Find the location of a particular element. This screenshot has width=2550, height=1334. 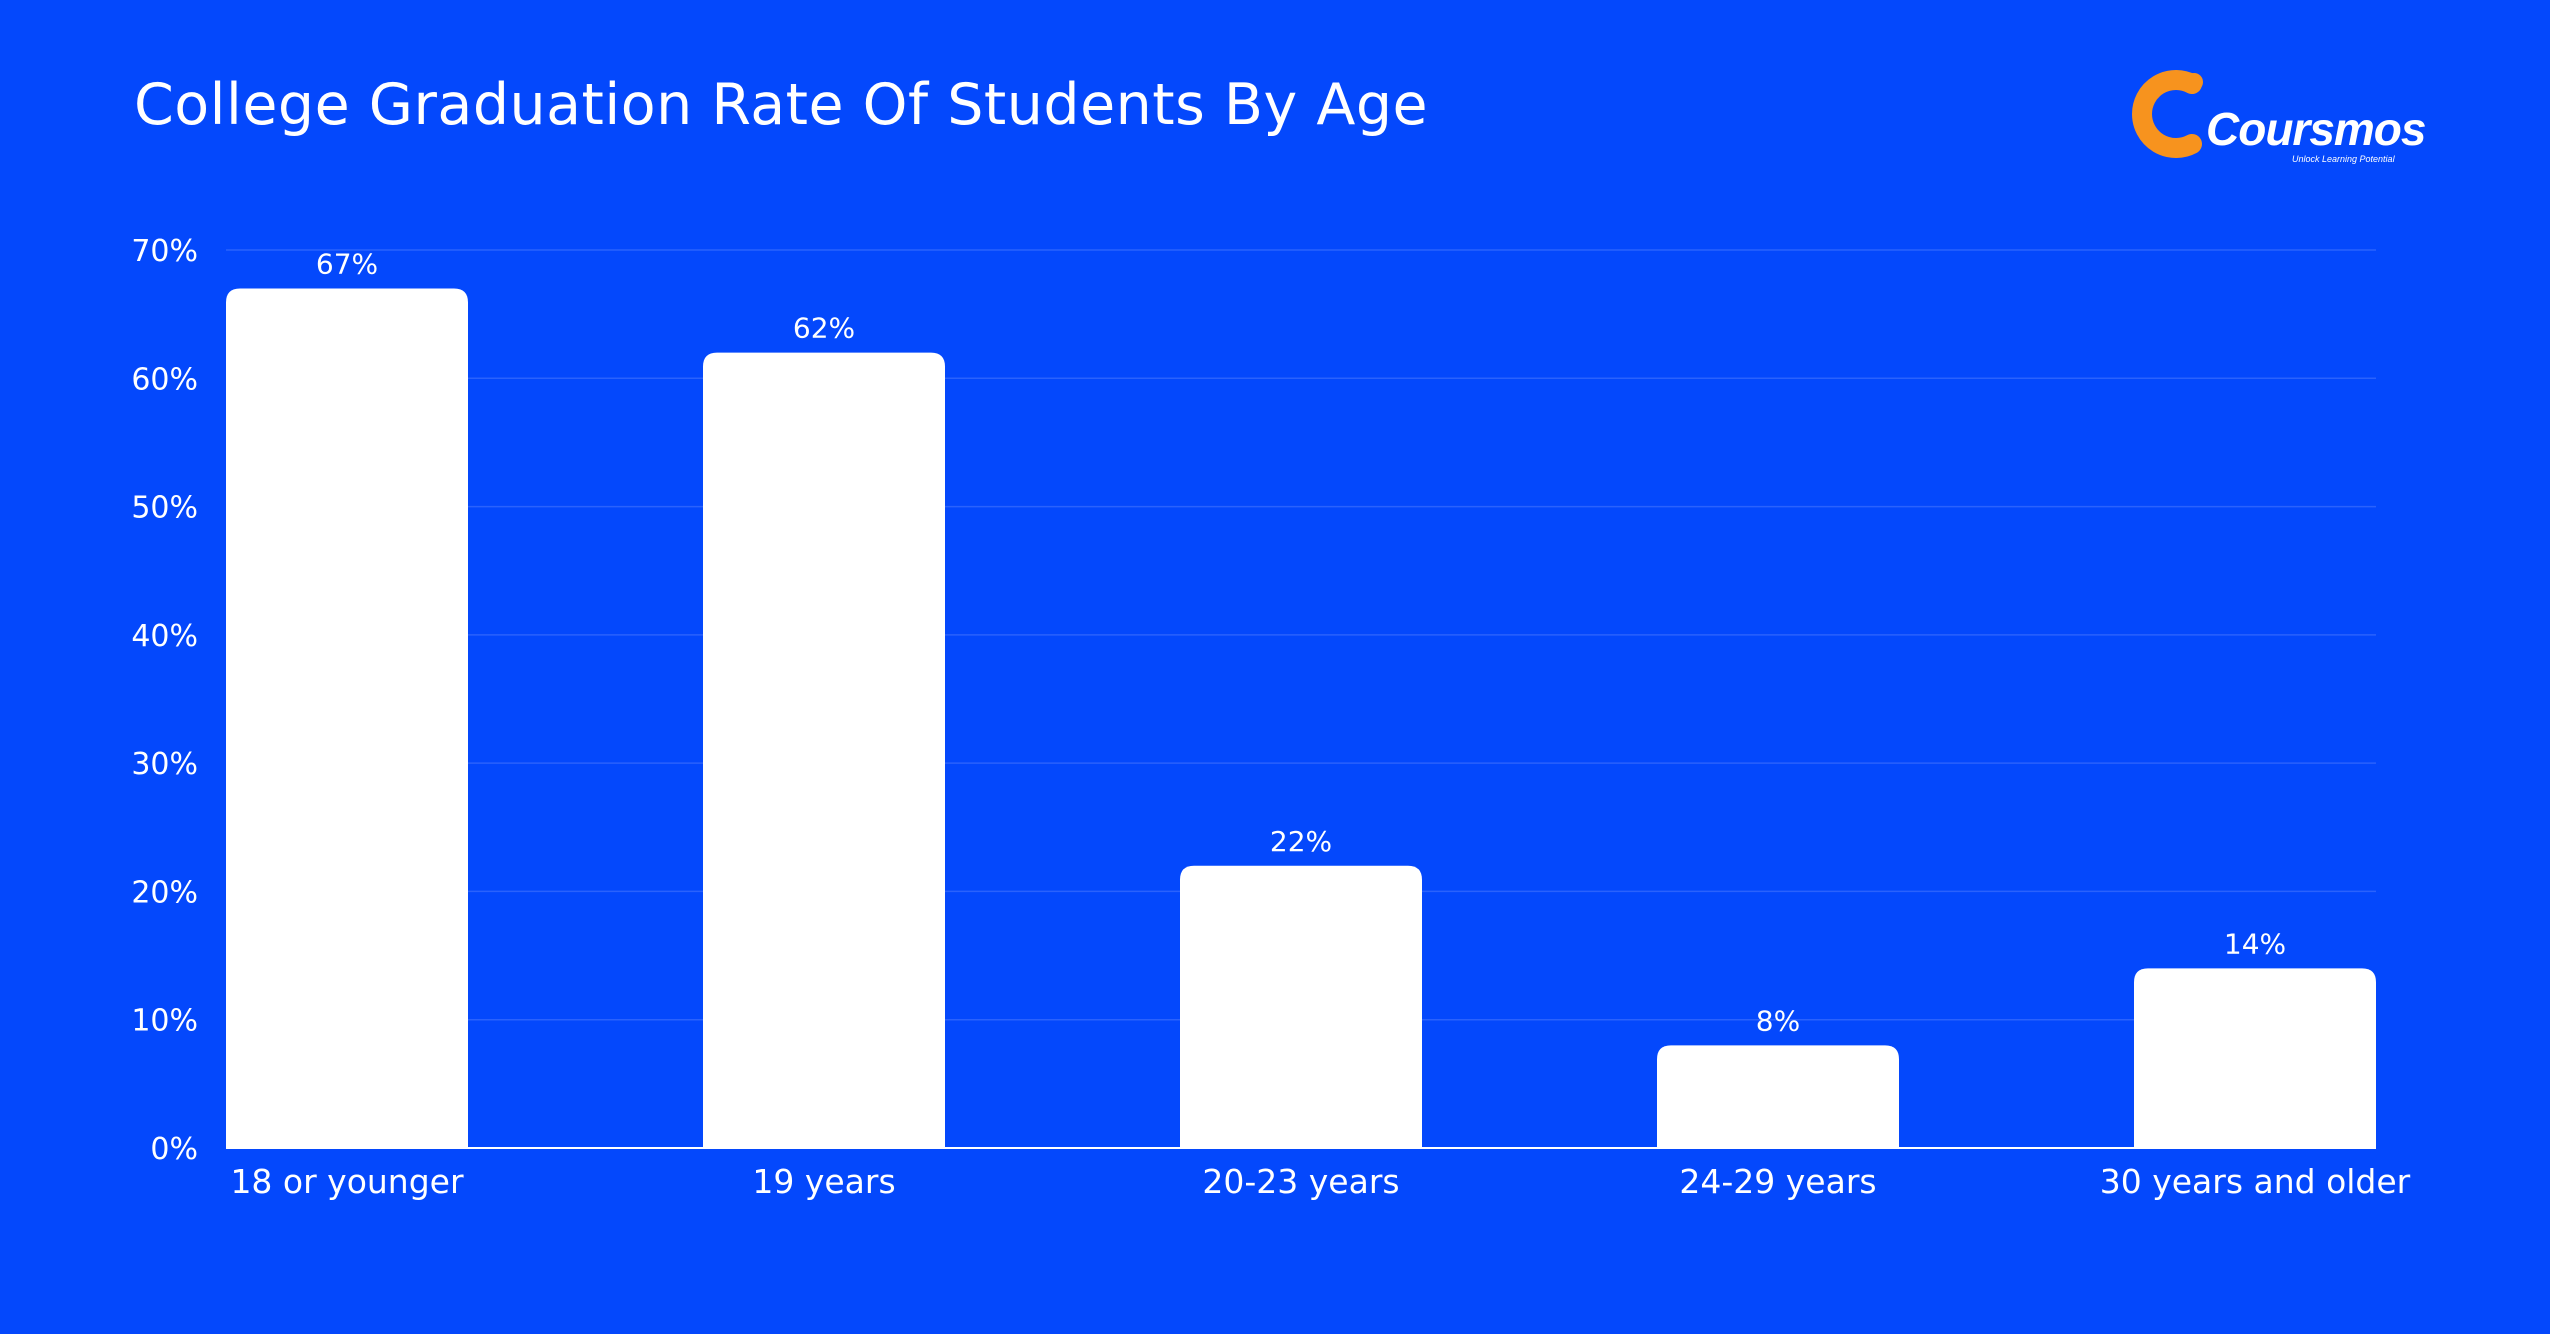

coursmos-logo: Coursmos Unlock Learning Potential is located at coordinates (2279, 117).